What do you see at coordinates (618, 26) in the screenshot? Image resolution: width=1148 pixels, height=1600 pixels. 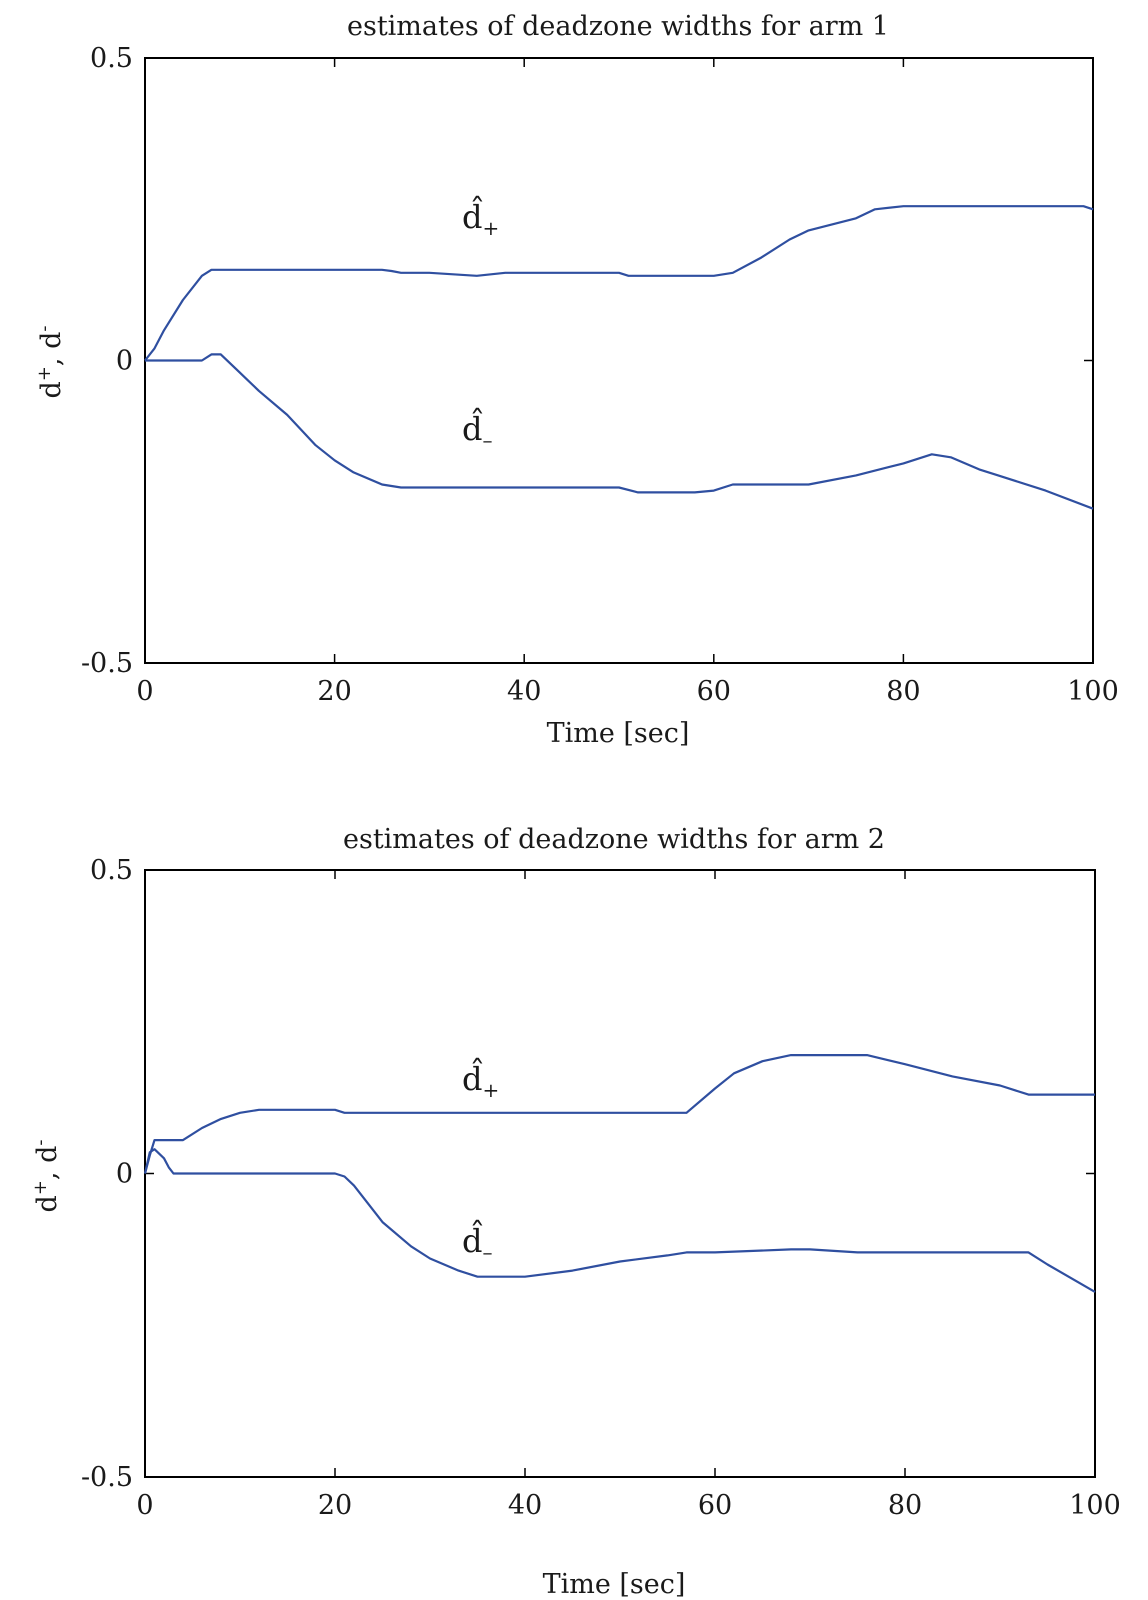 I see `chart-title: estimates of deadzone widths for arm 1` at bounding box center [618, 26].